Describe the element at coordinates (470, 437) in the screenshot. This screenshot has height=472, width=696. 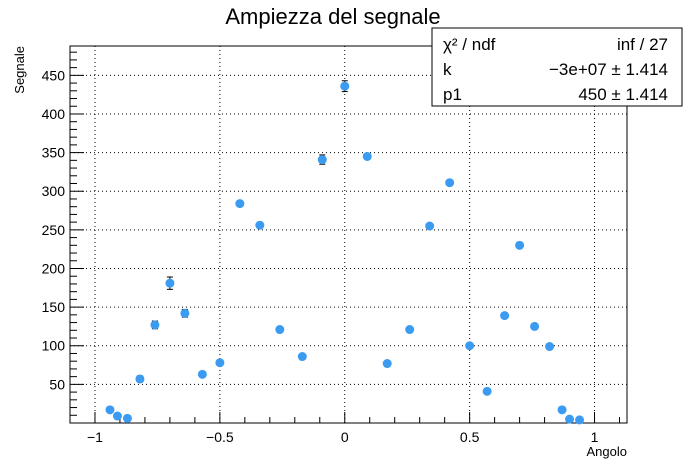
I see `x-tick-label: 0.5` at that location.